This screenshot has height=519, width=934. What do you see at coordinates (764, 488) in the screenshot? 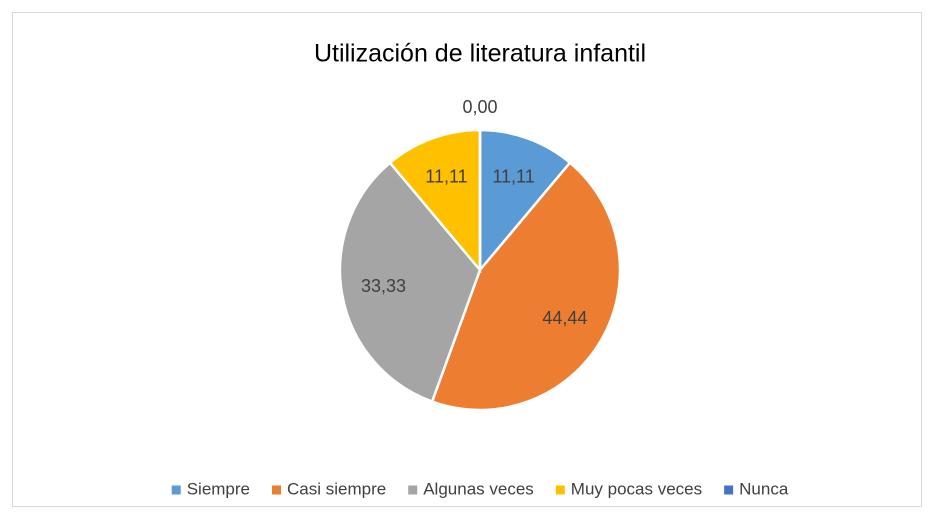
I see `legend-label: Nunca` at bounding box center [764, 488].